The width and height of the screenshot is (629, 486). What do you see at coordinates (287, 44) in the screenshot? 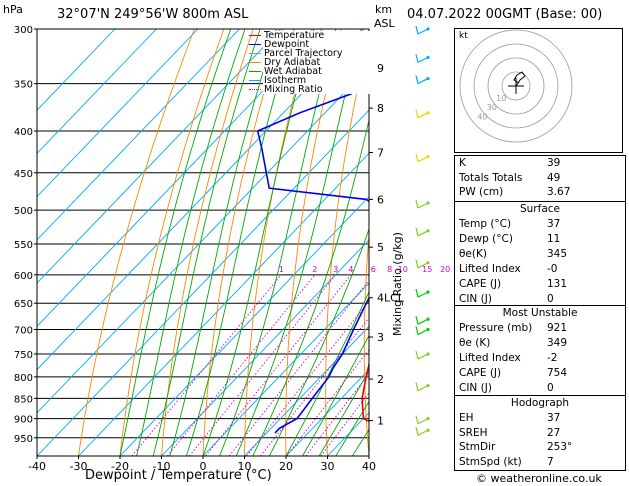
I see `legend-label: Dewpoint` at bounding box center [287, 44].